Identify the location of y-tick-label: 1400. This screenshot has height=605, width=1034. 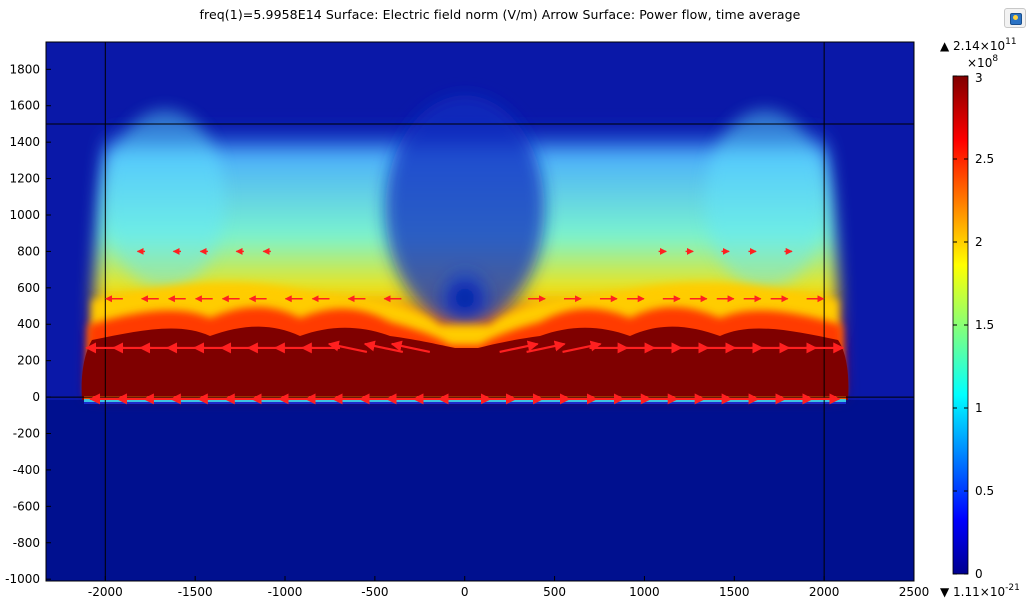
(24, 142).